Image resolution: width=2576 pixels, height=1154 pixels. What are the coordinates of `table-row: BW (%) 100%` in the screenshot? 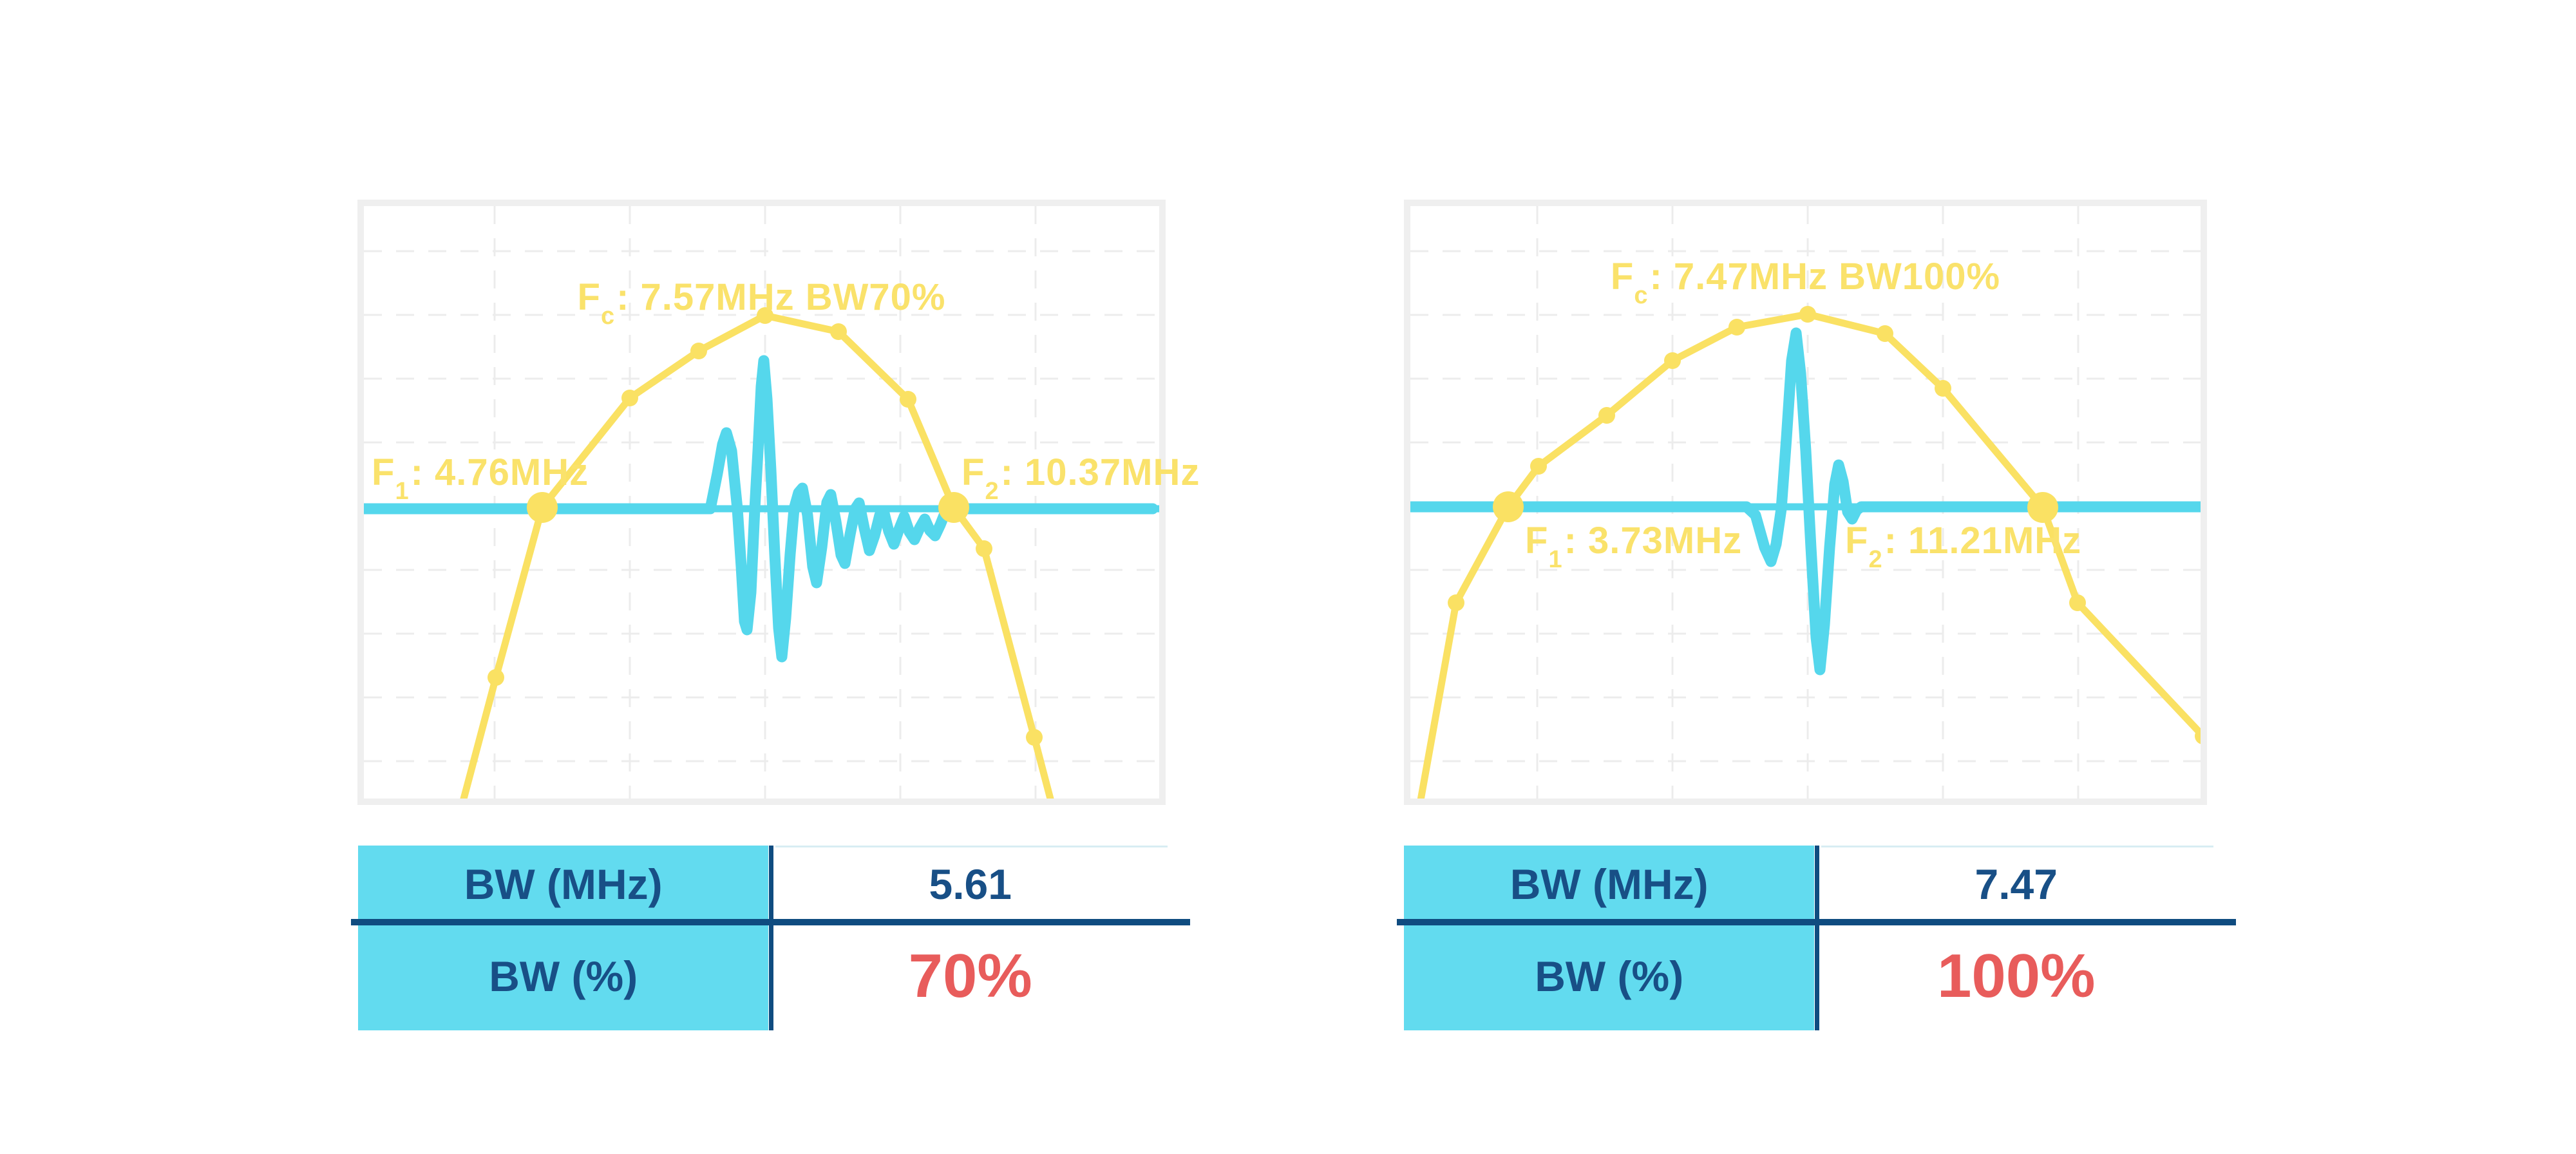 It's located at (1808, 976).